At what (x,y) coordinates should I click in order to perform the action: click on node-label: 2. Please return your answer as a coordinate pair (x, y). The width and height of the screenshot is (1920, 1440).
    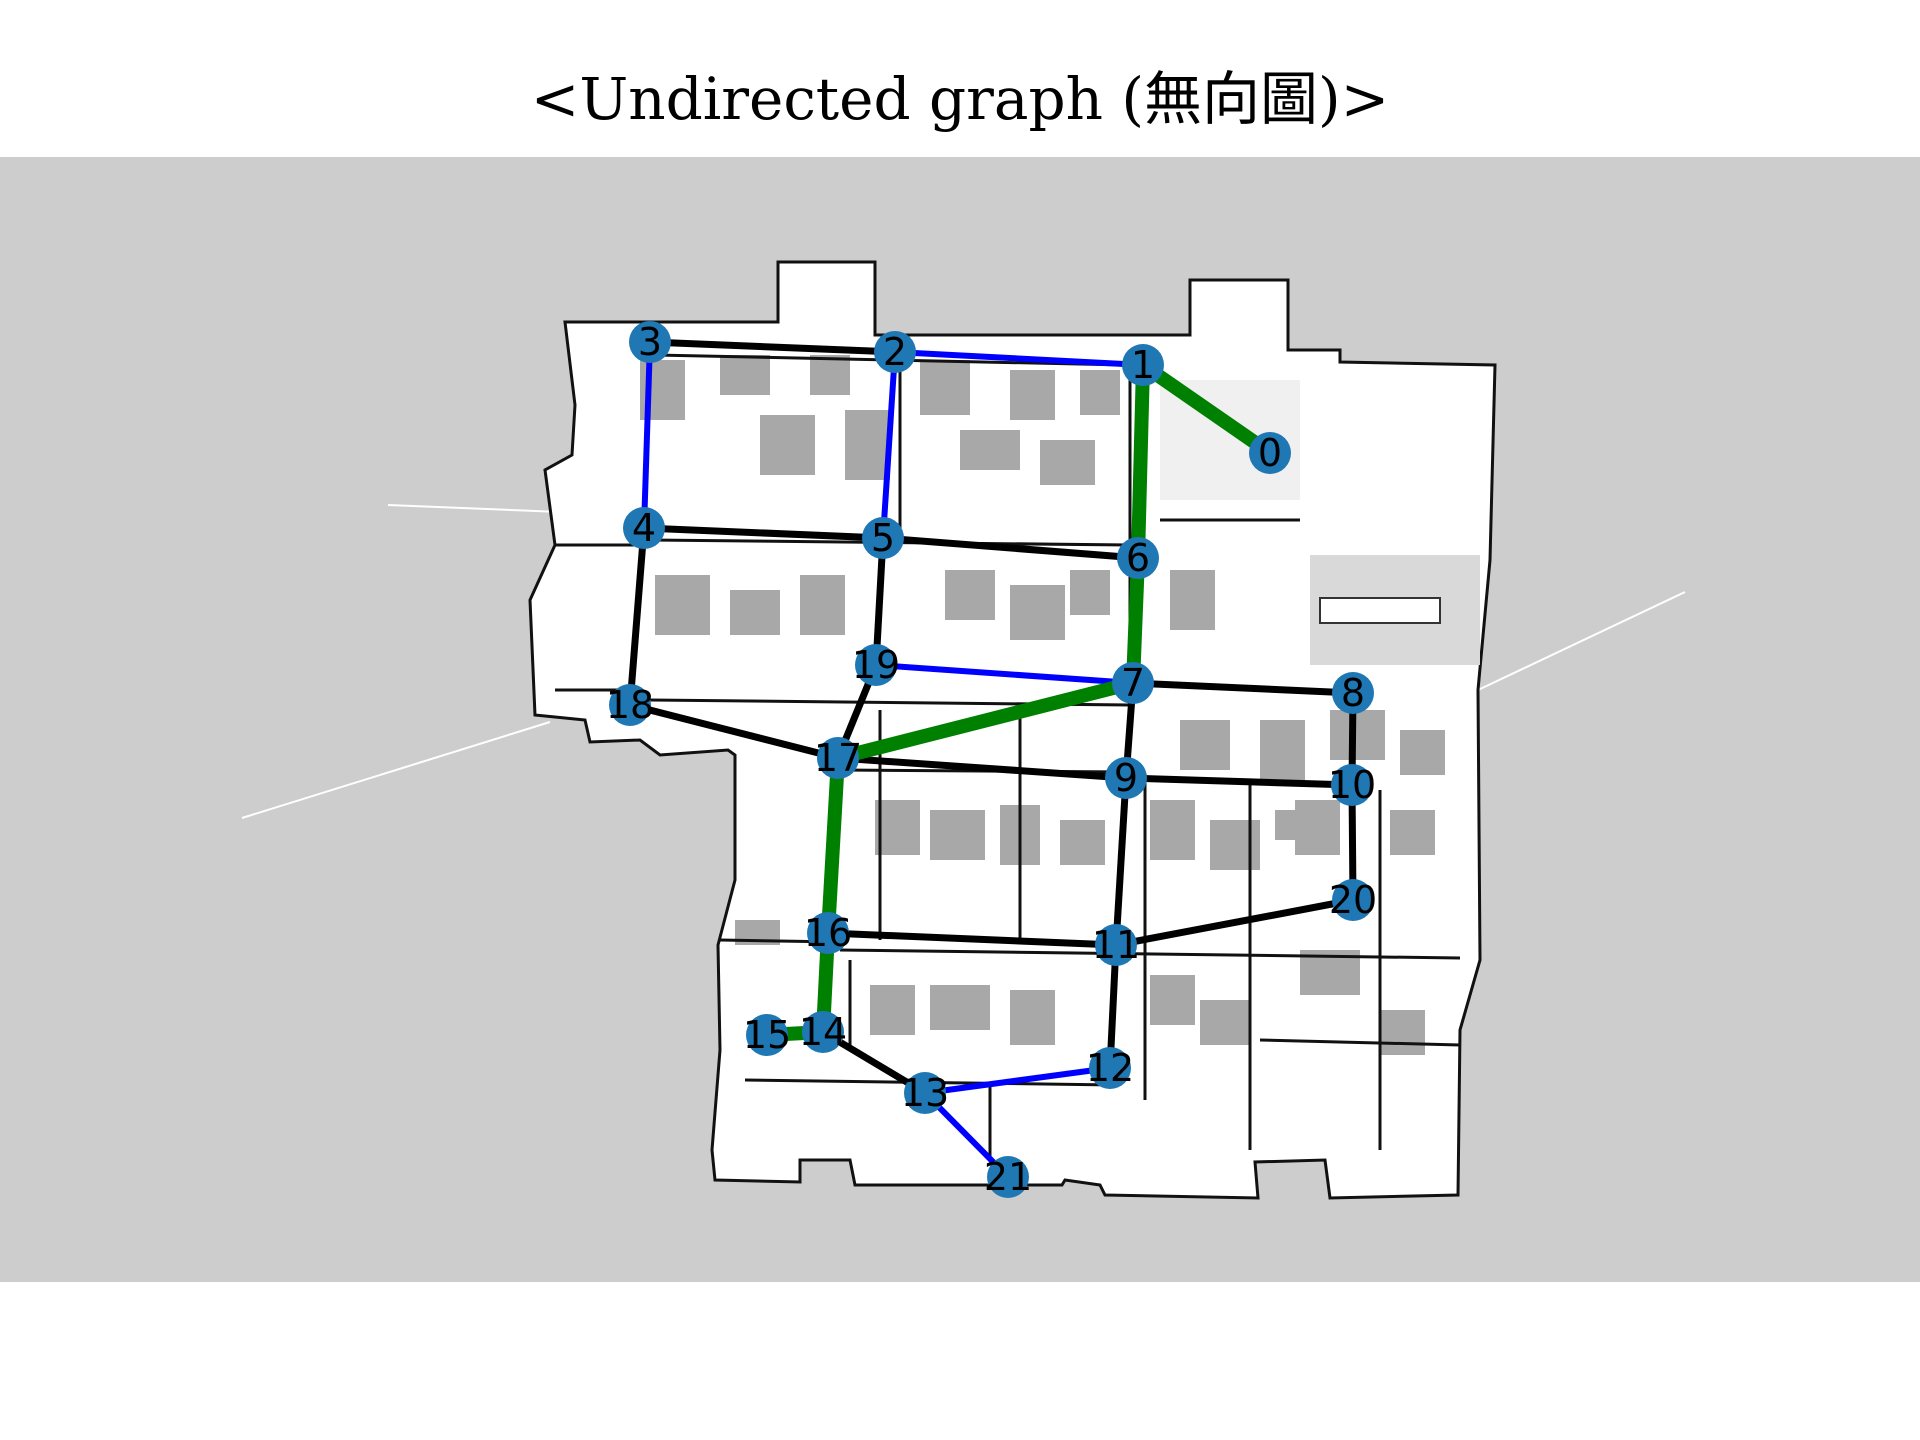
    Looking at the image, I should click on (895, 352).